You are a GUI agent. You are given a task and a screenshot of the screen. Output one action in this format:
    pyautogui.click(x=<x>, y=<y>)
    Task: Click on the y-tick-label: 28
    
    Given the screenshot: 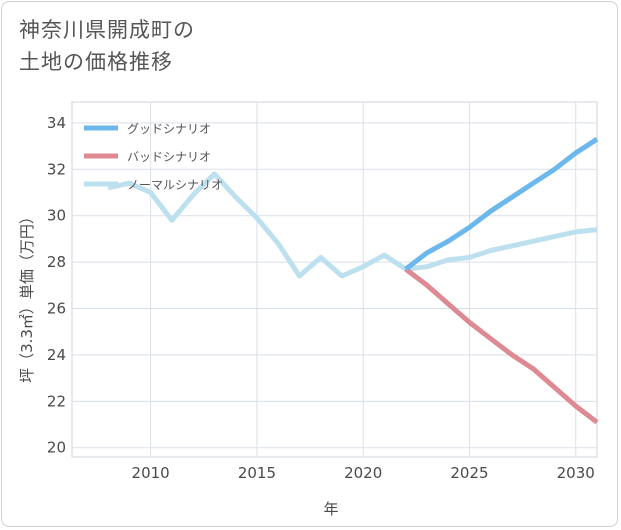 What is the action you would take?
    pyautogui.click(x=56, y=262)
    